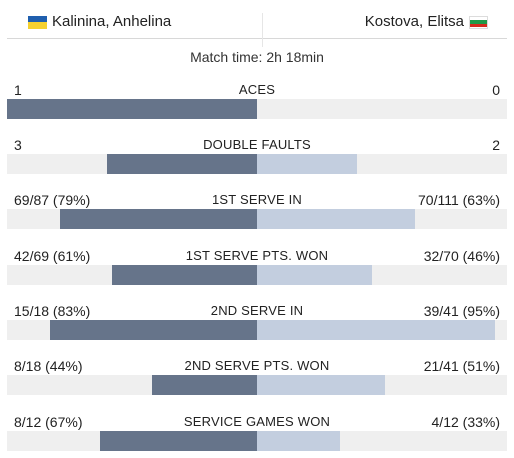 The image size is (514, 458). What do you see at coordinates (257, 25) in the screenshot?
I see `match-header: Kalinina, Anhelina Kostova, Elitsa` at bounding box center [257, 25].